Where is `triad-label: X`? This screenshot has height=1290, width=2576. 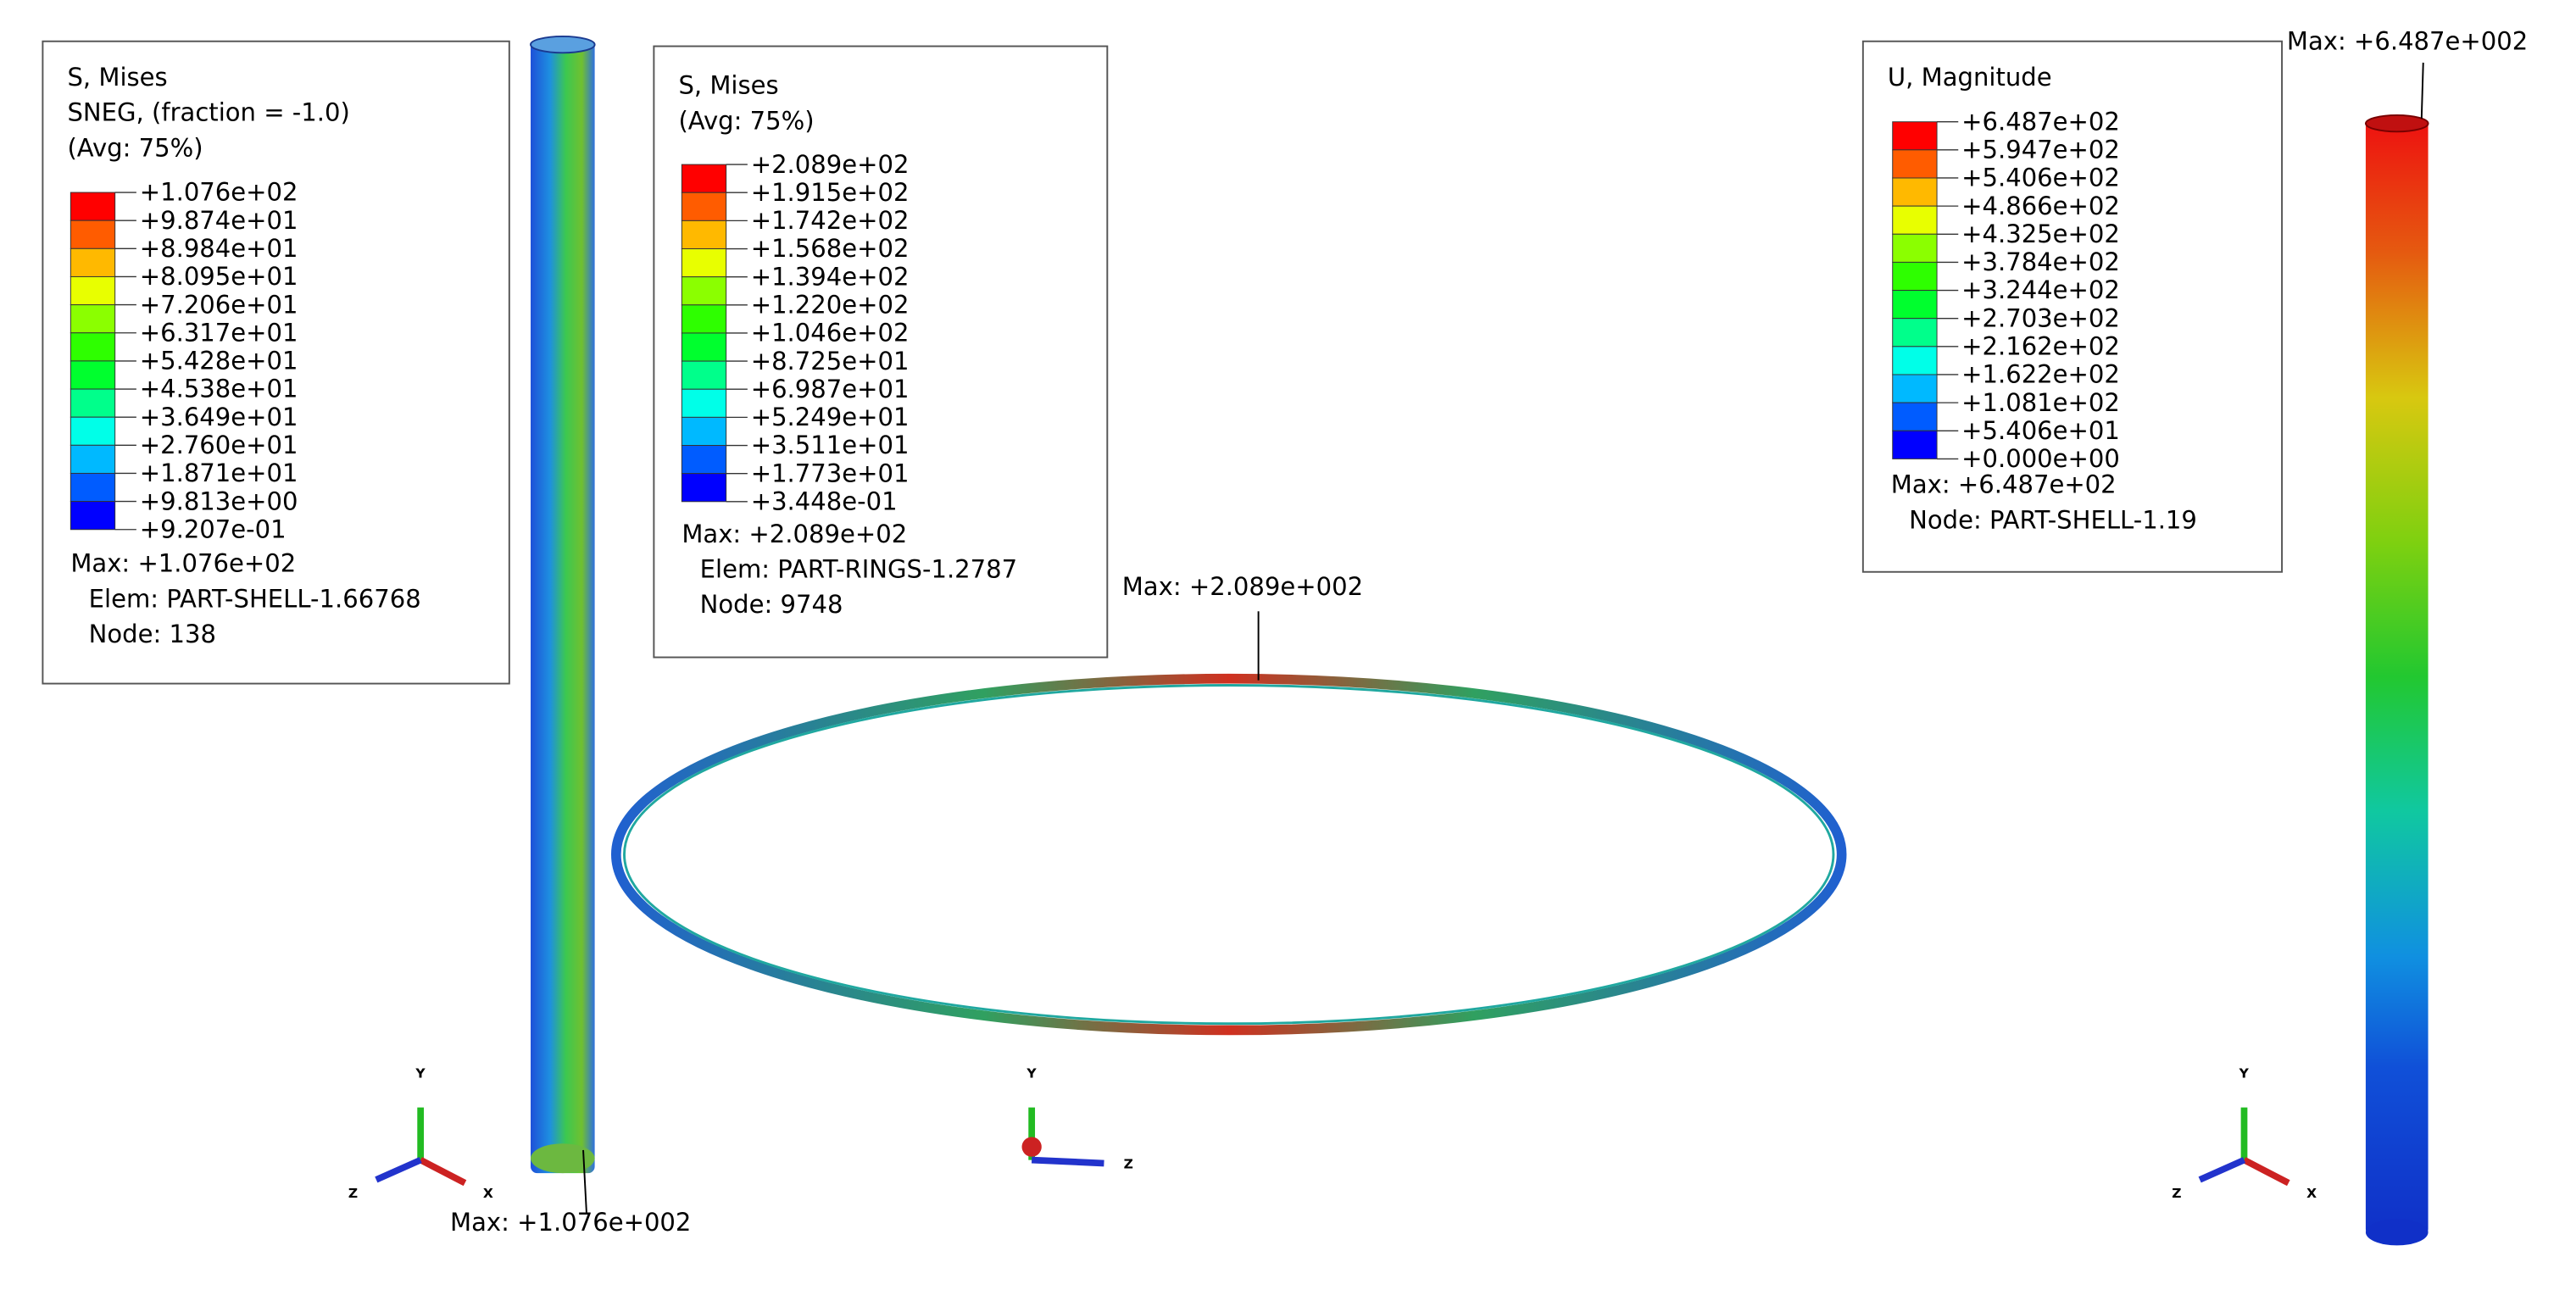
triad-label: X is located at coordinates (488, 1193).